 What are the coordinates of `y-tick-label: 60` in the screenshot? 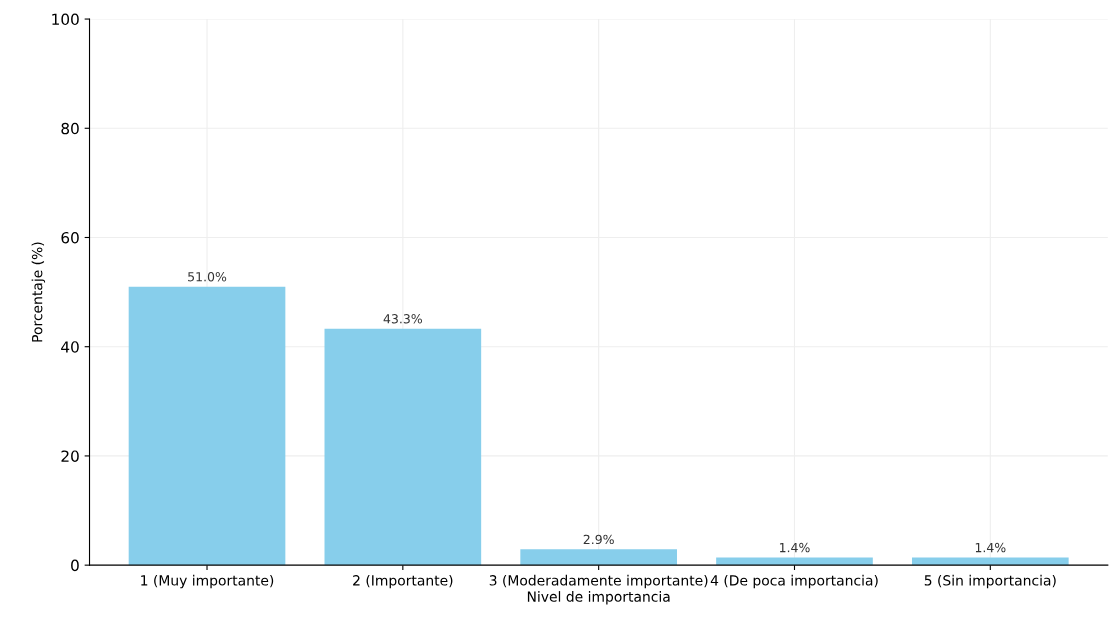 It's located at (70, 237).